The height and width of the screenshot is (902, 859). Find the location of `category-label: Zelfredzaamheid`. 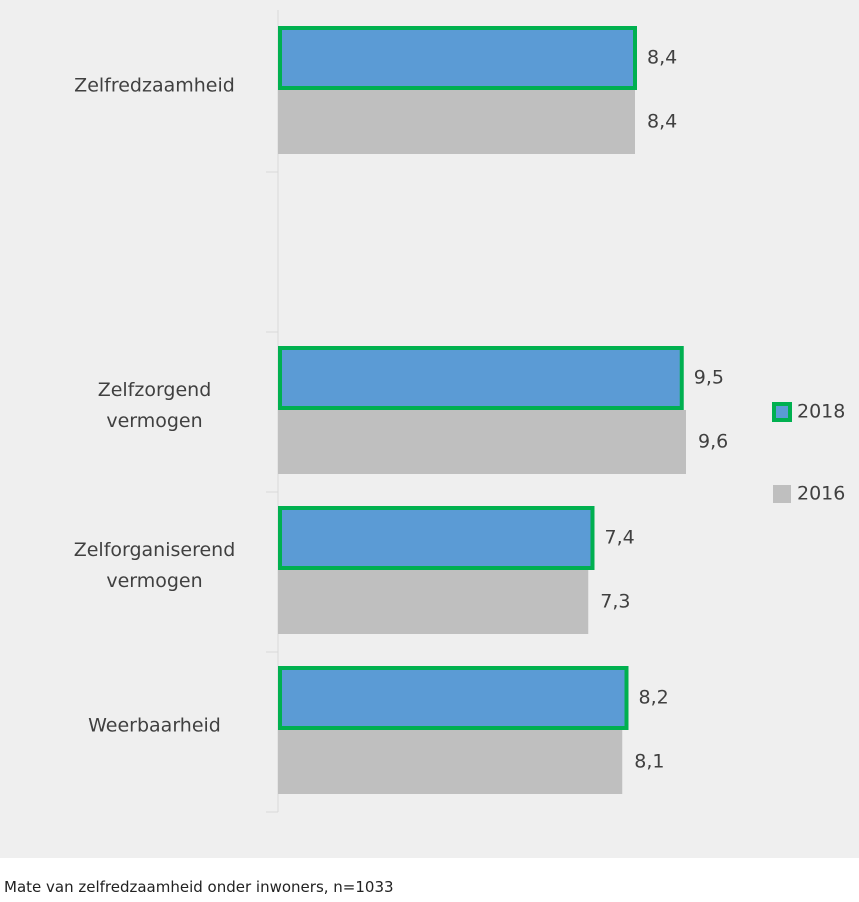

category-label: Zelfredzaamheid is located at coordinates (154, 85).